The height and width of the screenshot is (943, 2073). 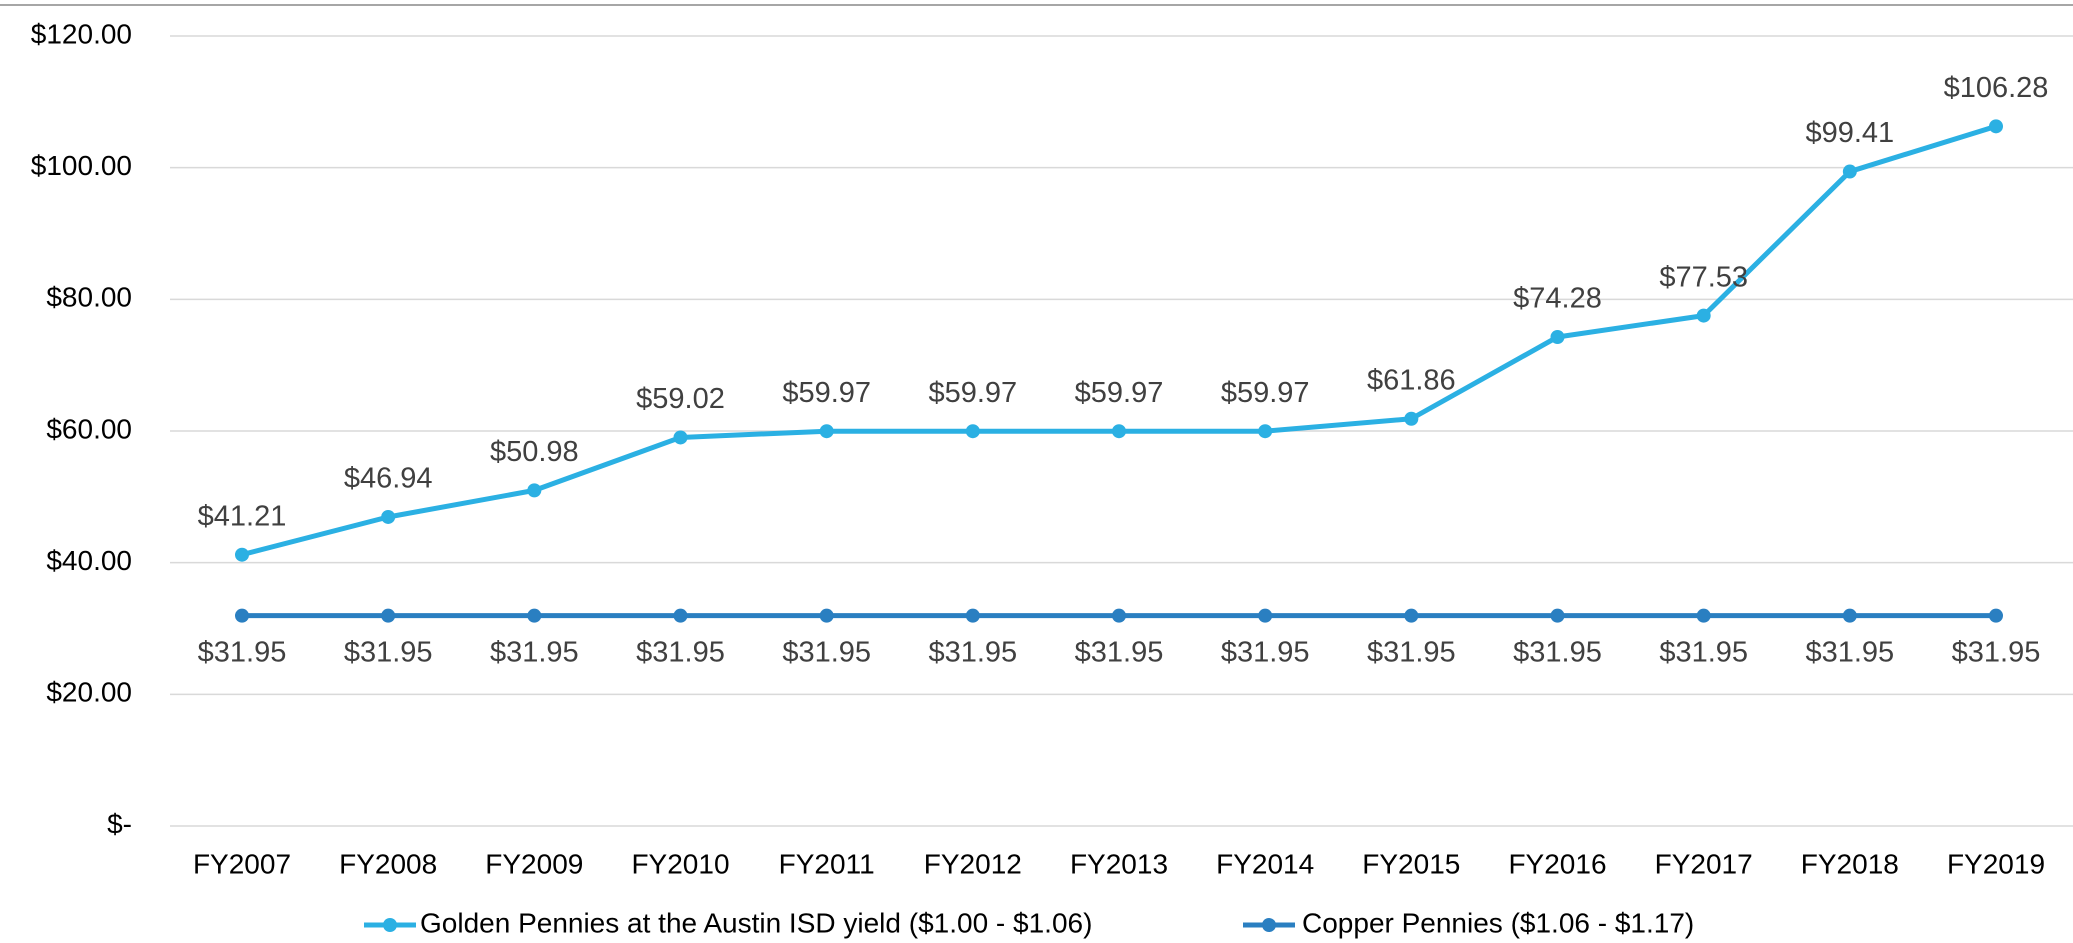 What do you see at coordinates (680, 863) in the screenshot?
I see `x-tick-label: FY2010` at bounding box center [680, 863].